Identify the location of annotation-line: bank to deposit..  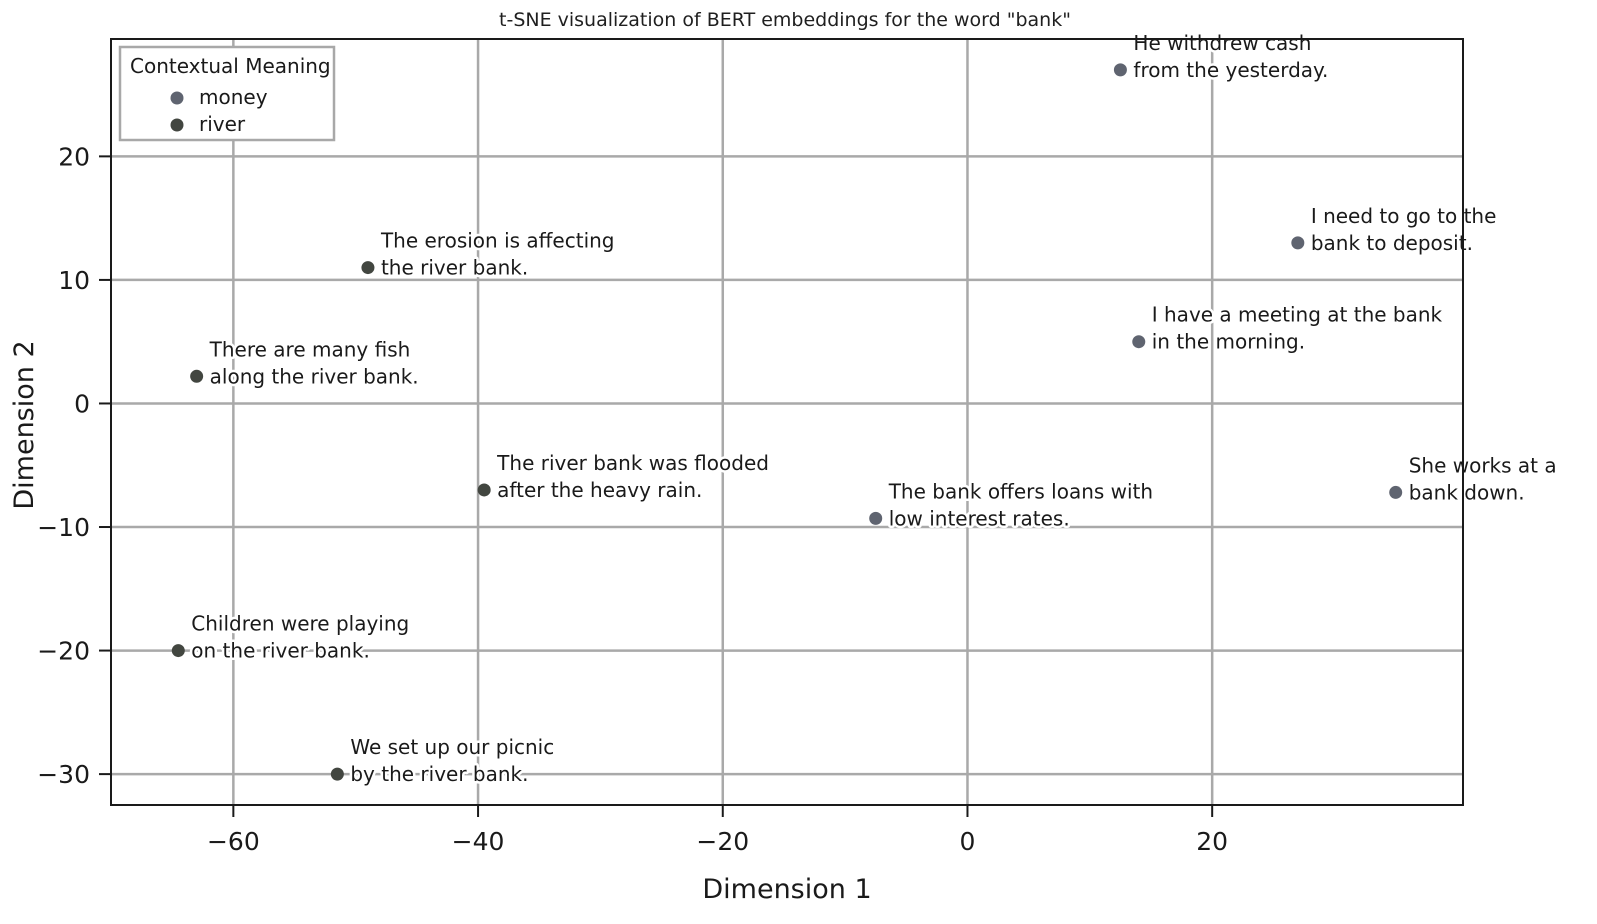
(1392, 243).